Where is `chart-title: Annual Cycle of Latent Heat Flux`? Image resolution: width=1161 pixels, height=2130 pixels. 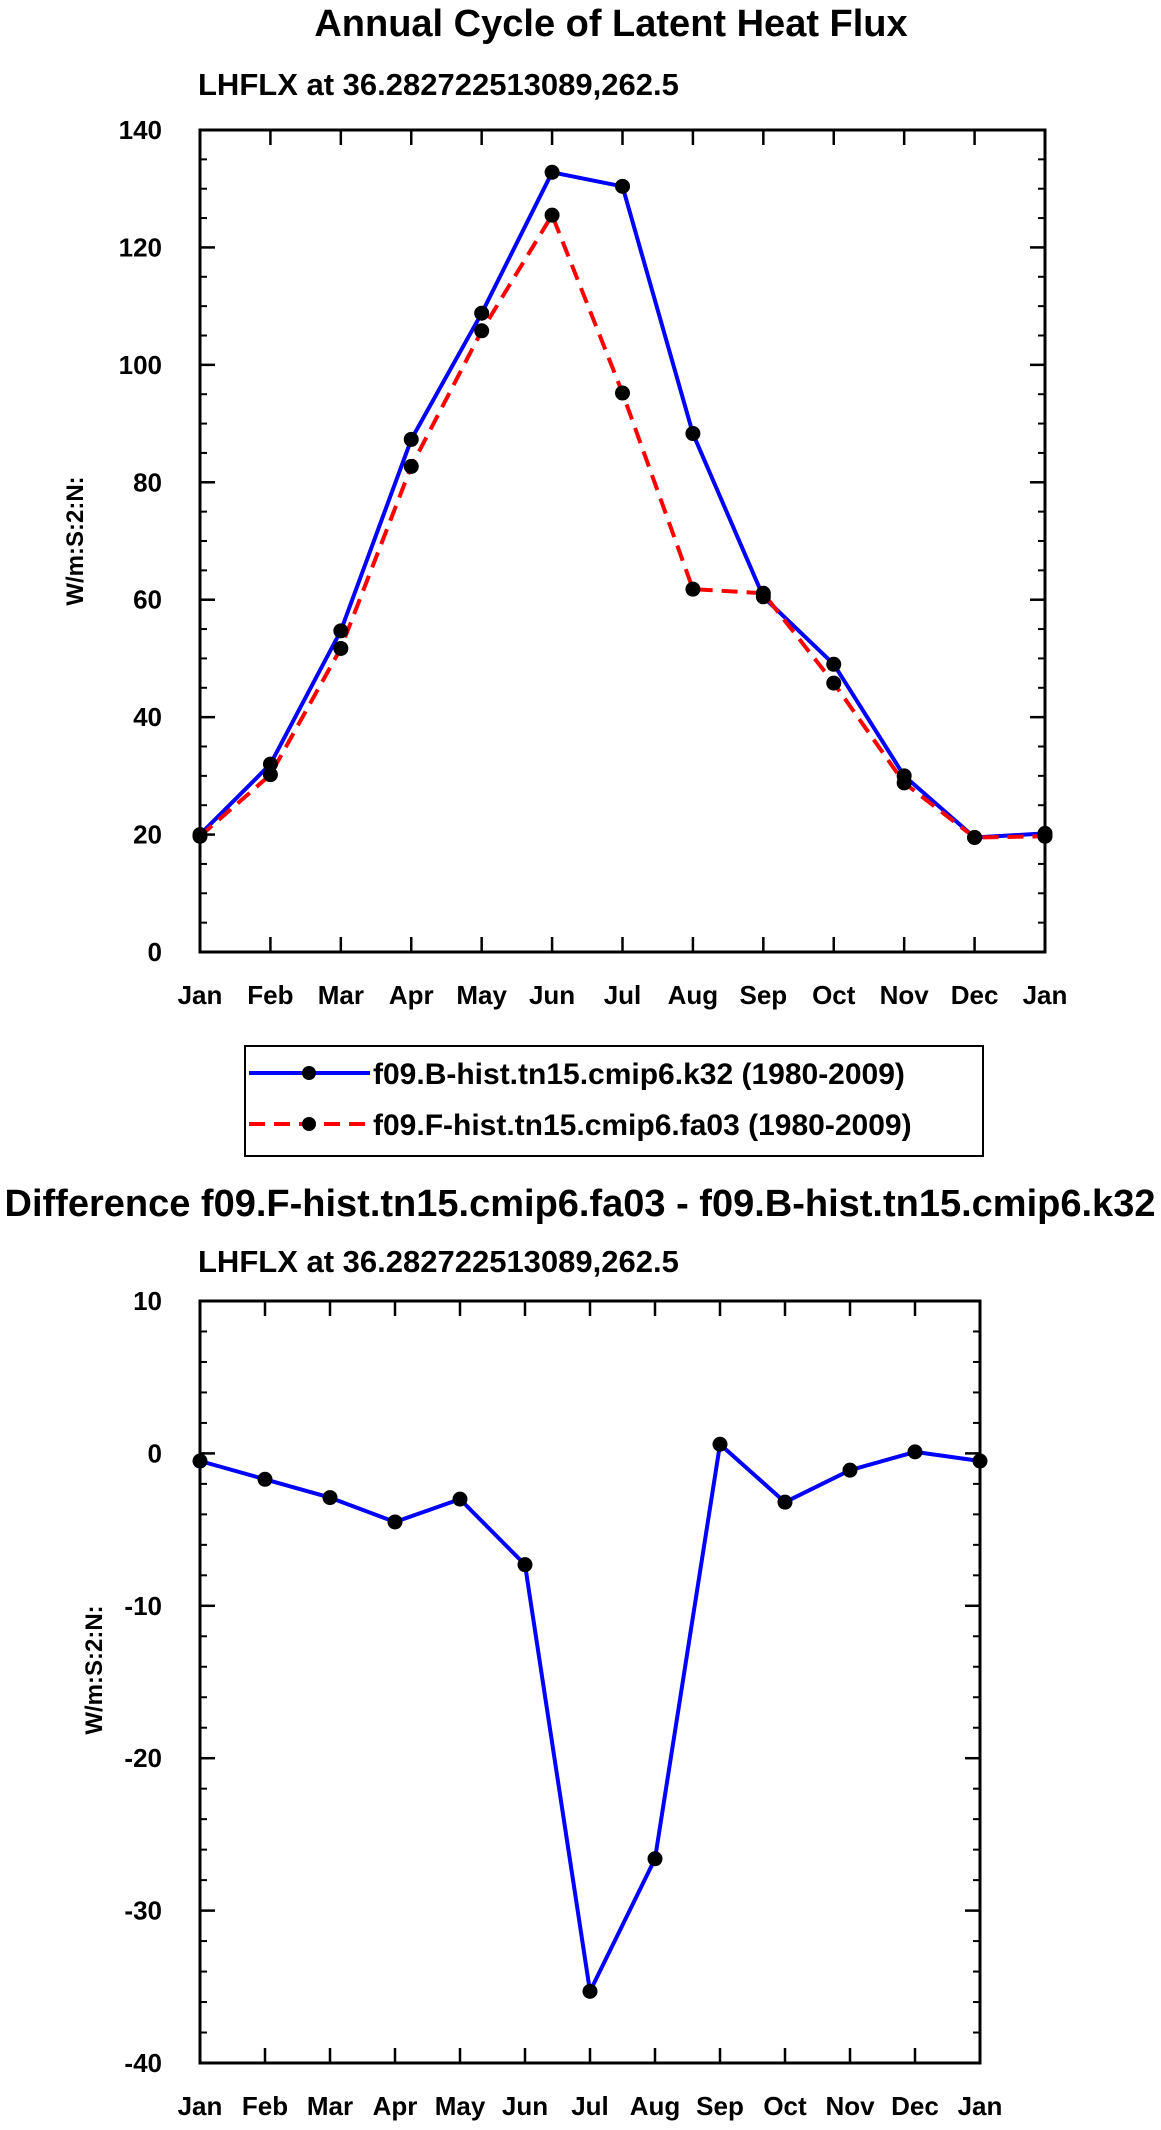
chart-title: Annual Cycle of Latent Heat Flux is located at coordinates (610, 24).